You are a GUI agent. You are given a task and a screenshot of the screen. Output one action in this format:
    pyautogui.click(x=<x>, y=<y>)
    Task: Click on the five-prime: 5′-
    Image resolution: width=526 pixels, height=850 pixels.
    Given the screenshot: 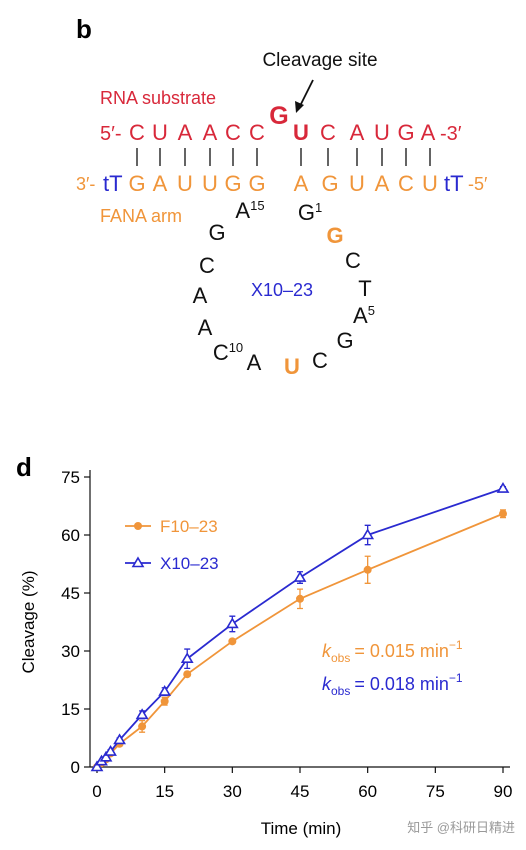 What is the action you would take?
    pyautogui.click(x=111, y=134)
    